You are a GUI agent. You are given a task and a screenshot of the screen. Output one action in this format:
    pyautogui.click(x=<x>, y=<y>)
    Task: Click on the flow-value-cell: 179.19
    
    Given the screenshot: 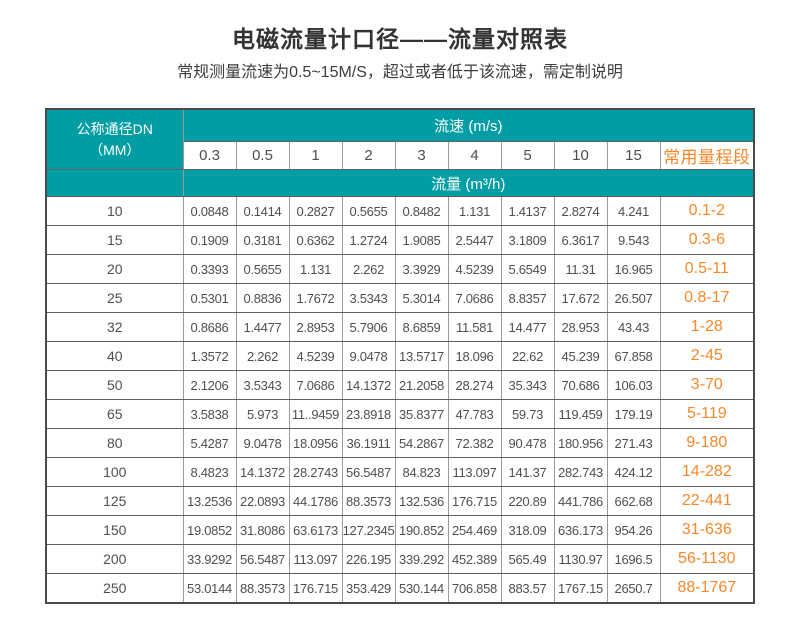 What is the action you would take?
    pyautogui.click(x=633, y=414)
    